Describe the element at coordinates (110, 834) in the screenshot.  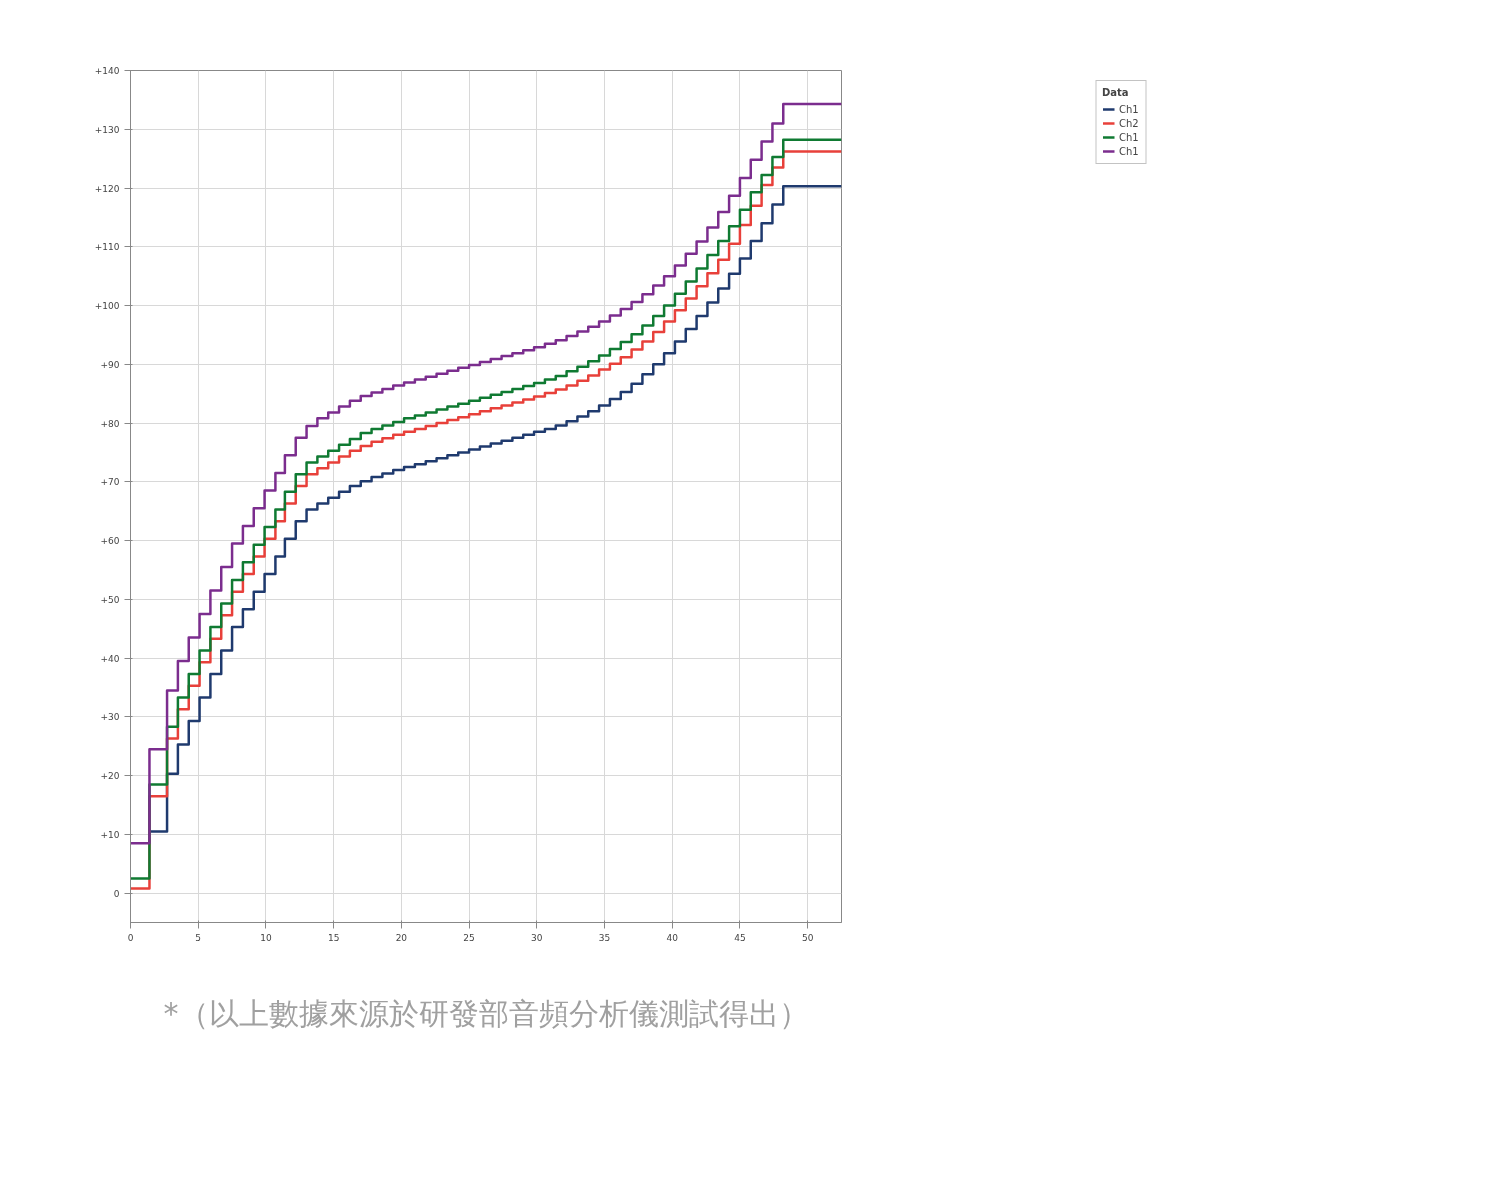
I see `y-tick-label: +10` at that location.